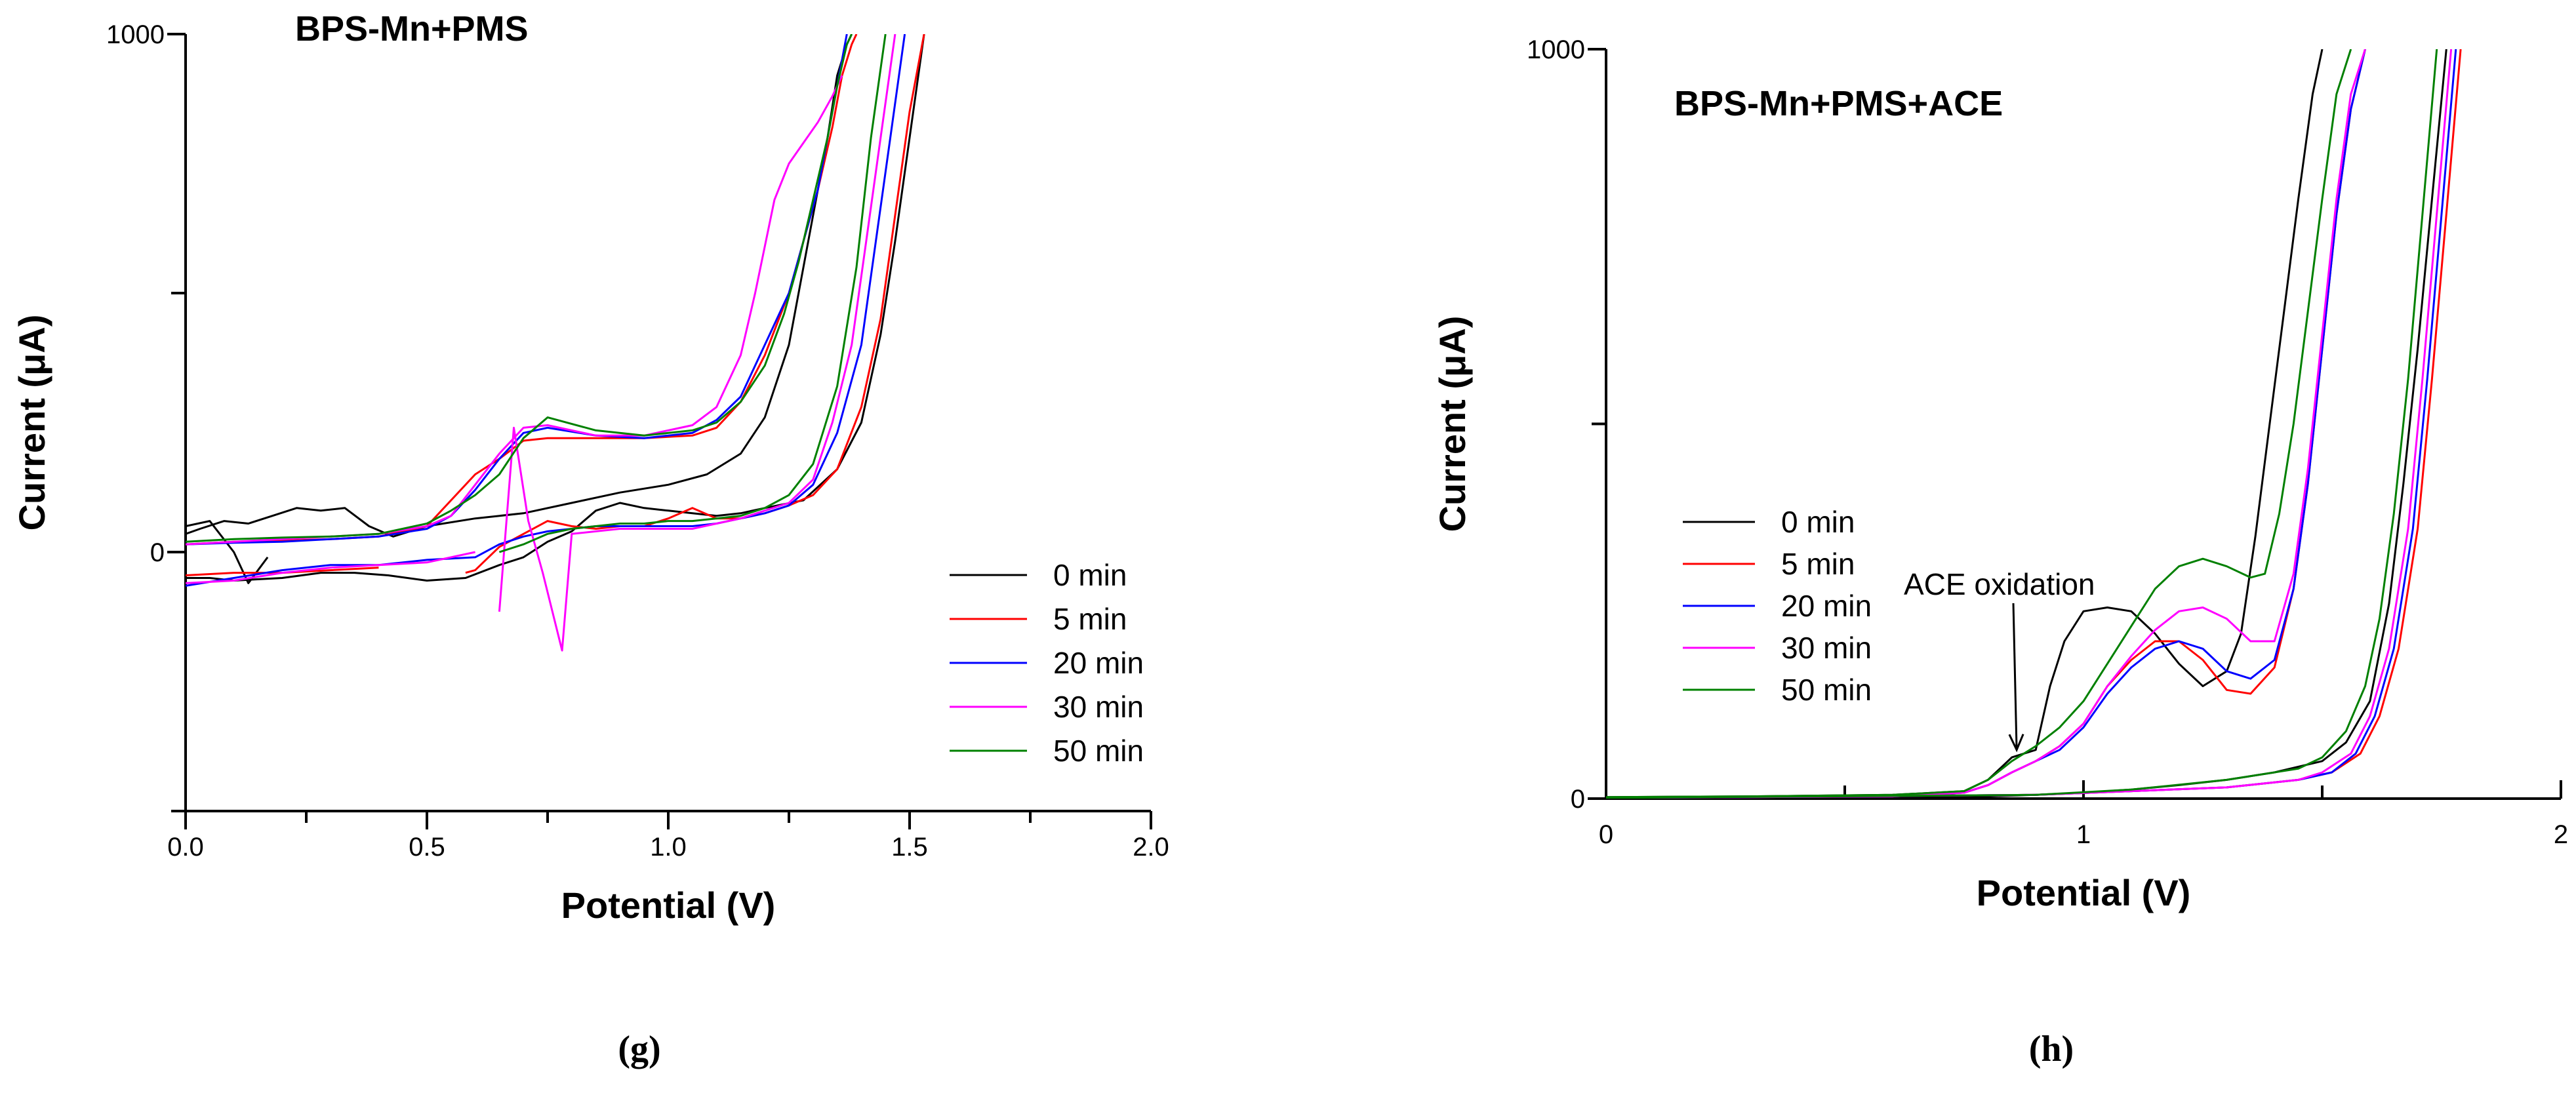  I want to click on annotation-arrow, so click(2015, 676).